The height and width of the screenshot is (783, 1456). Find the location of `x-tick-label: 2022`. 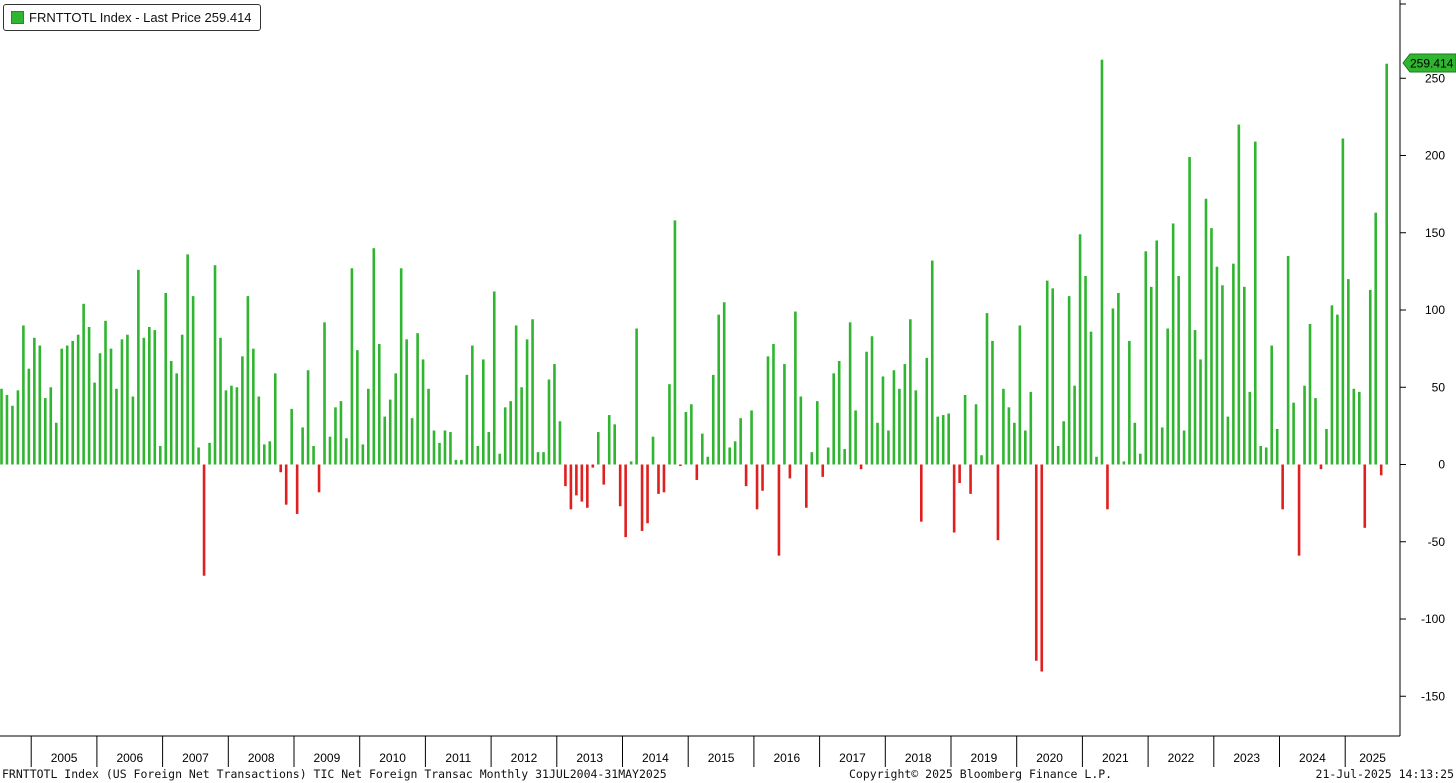

x-tick-label: 2022 is located at coordinates (1181, 758).